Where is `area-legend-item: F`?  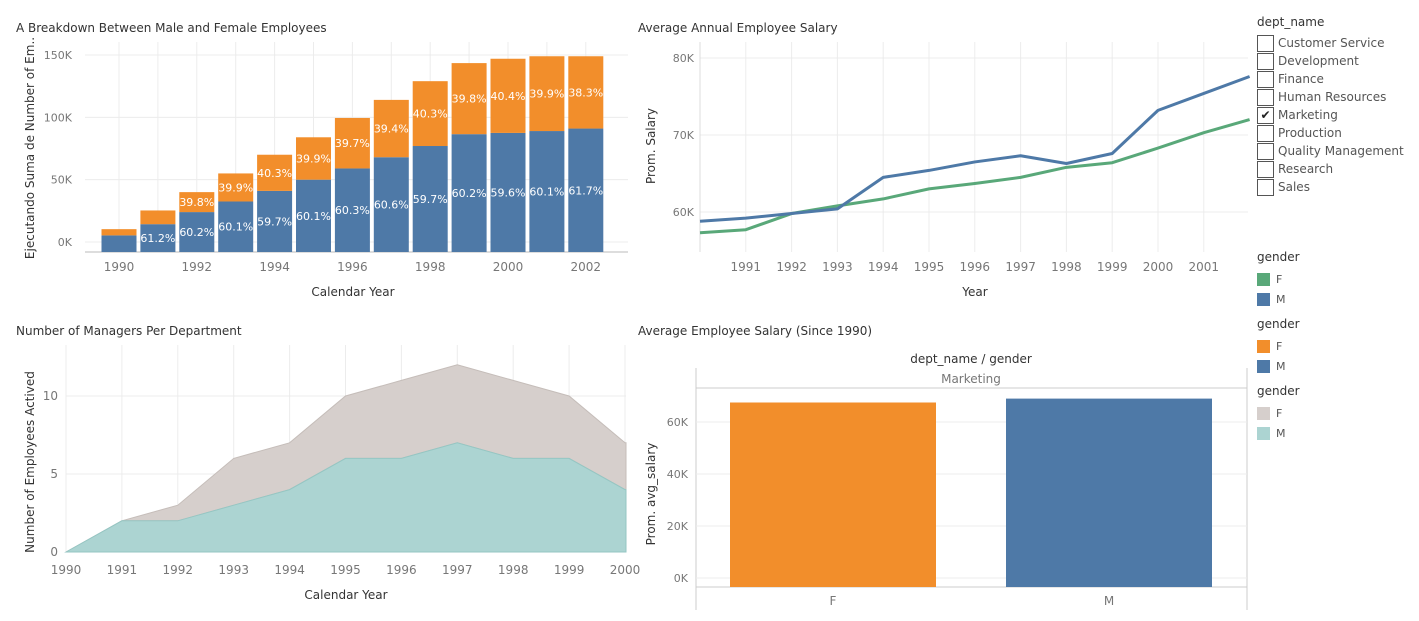 area-legend-item: F is located at coordinates (1278, 413).